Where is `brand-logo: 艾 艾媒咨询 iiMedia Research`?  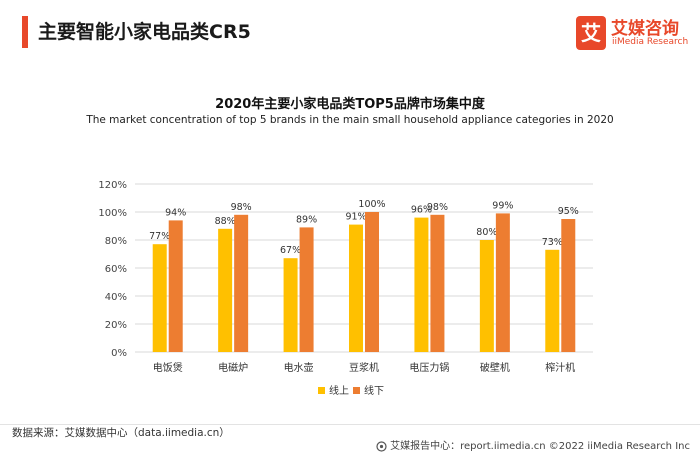 brand-logo: 艾 艾媒咨询 iiMedia Research is located at coordinates (634, 36).